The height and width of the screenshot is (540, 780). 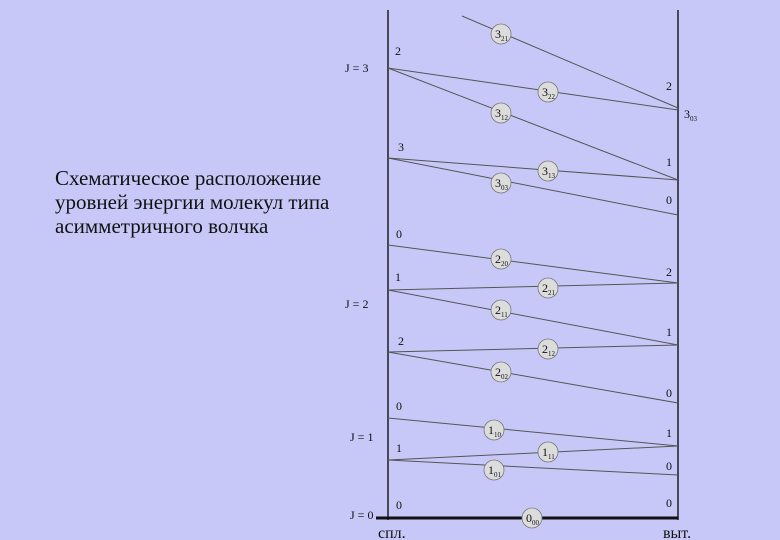 I want to click on level-badge: 322, so click(x=548, y=92).